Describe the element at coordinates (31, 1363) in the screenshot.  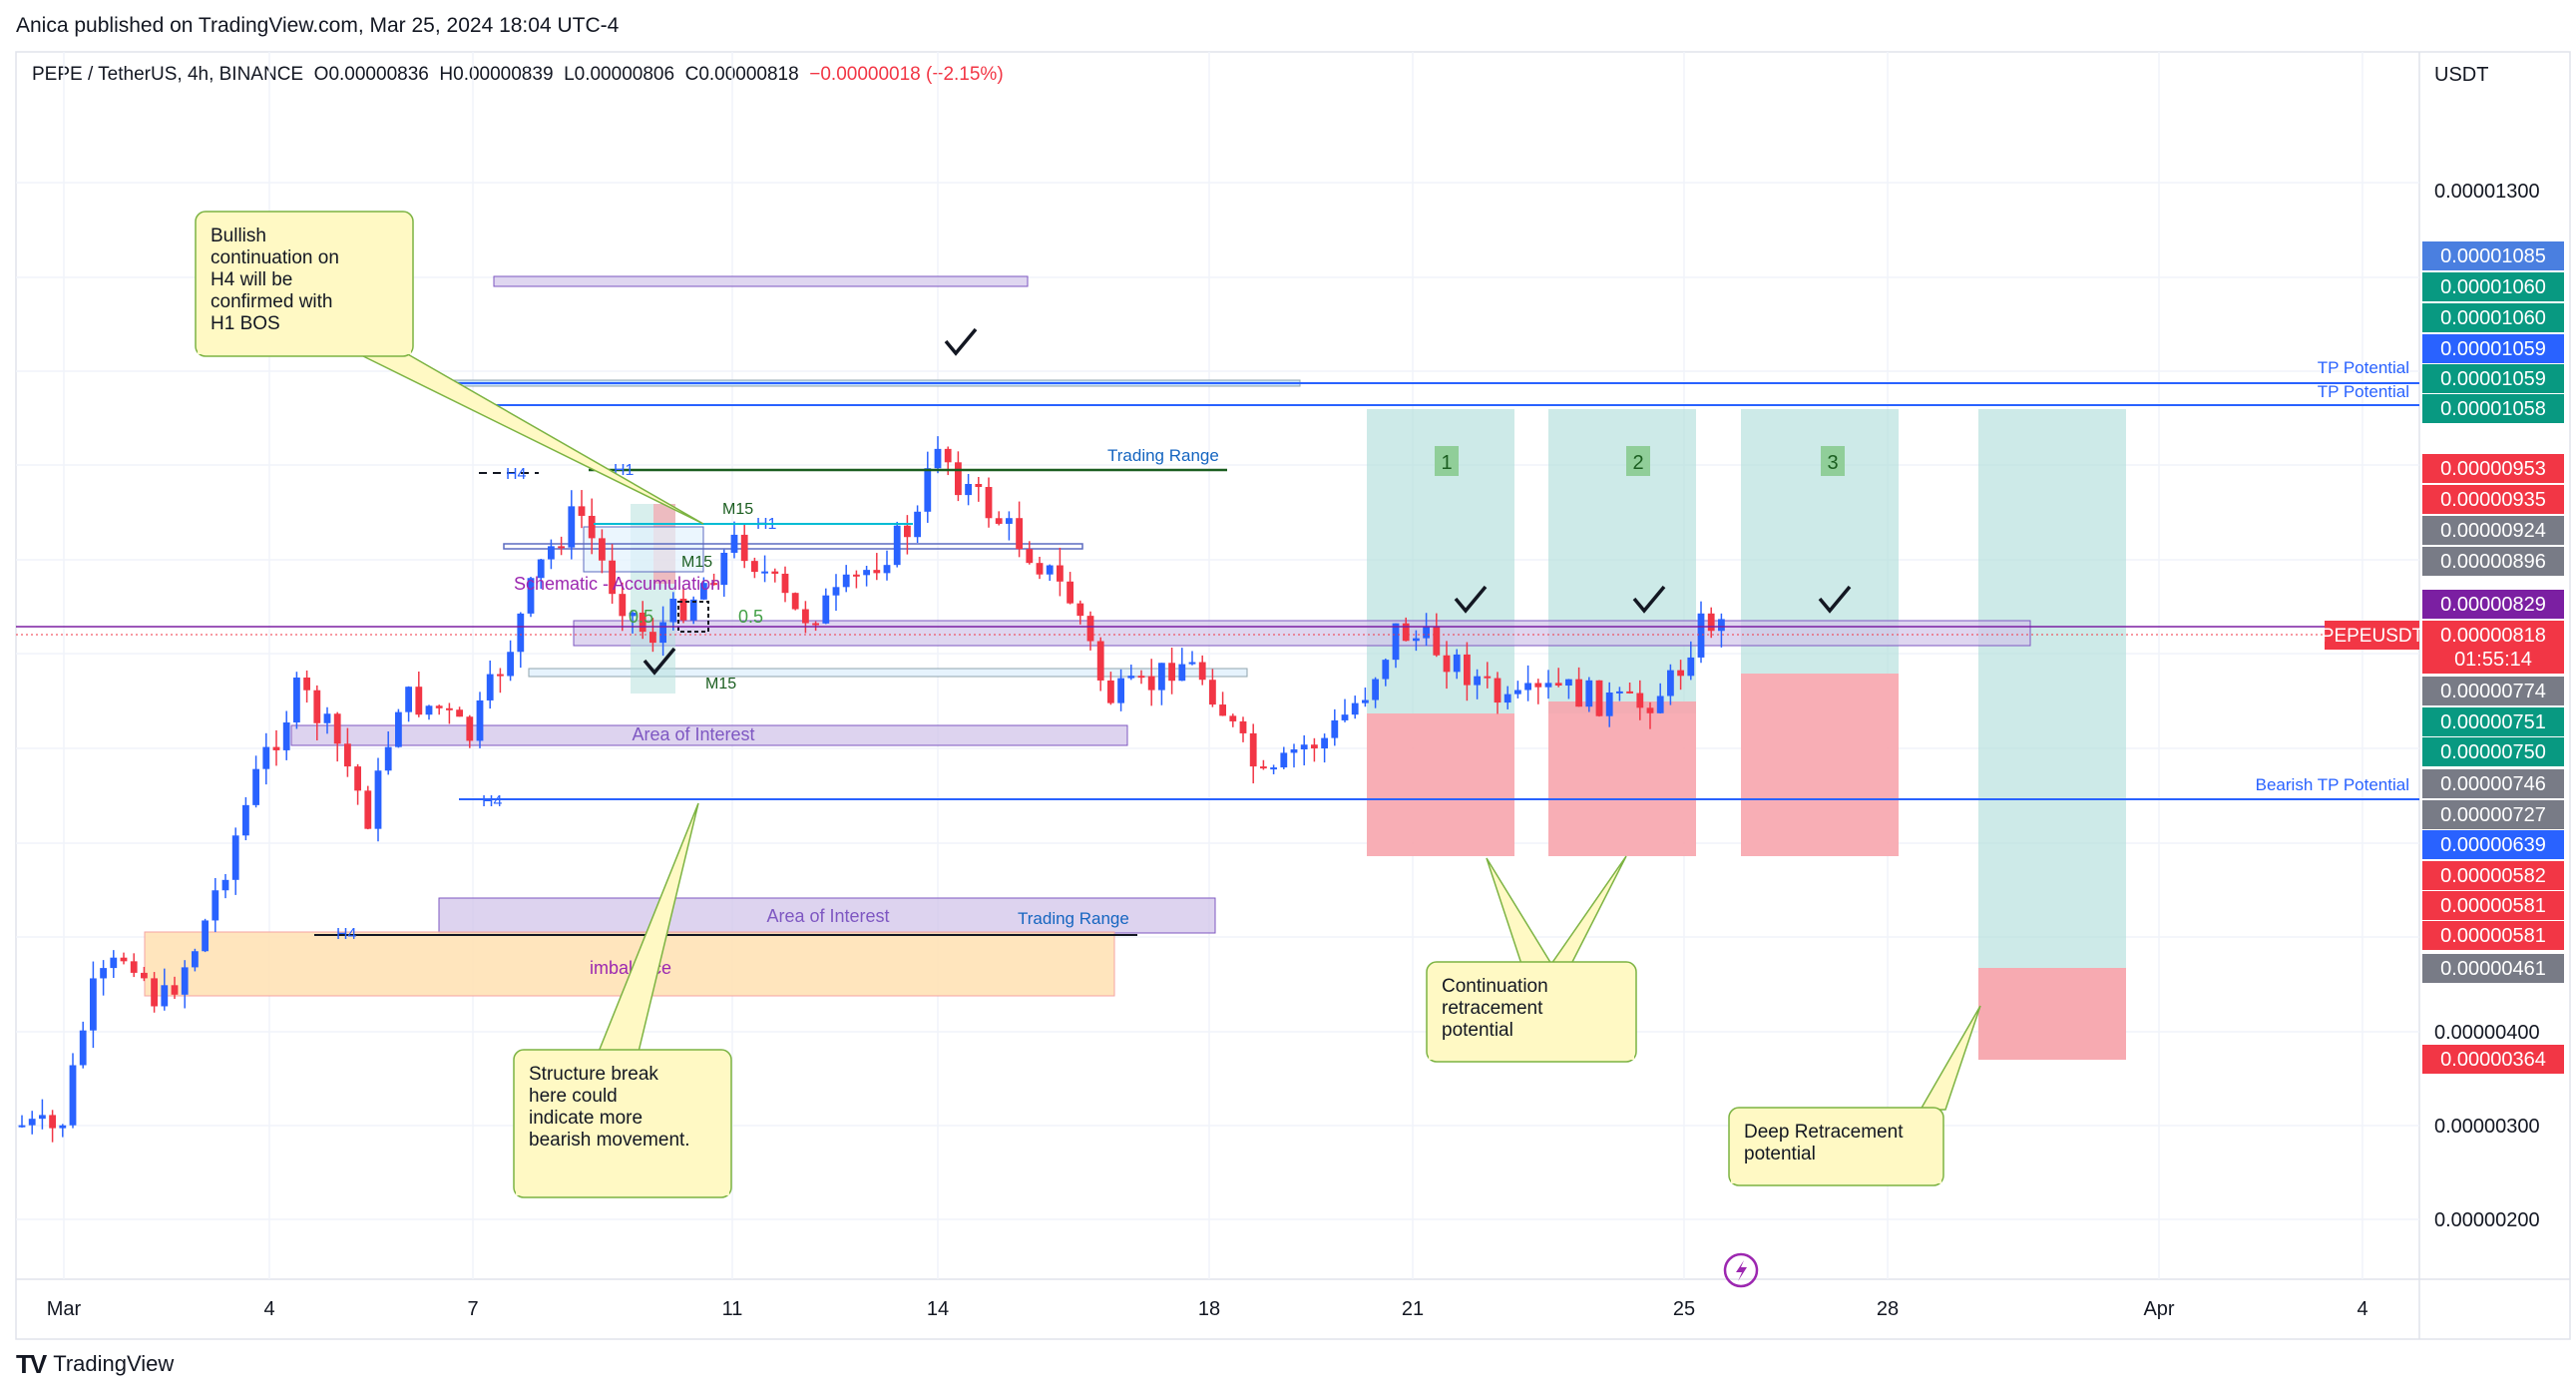
I see `tradingview-logo-icon: TV` at that location.